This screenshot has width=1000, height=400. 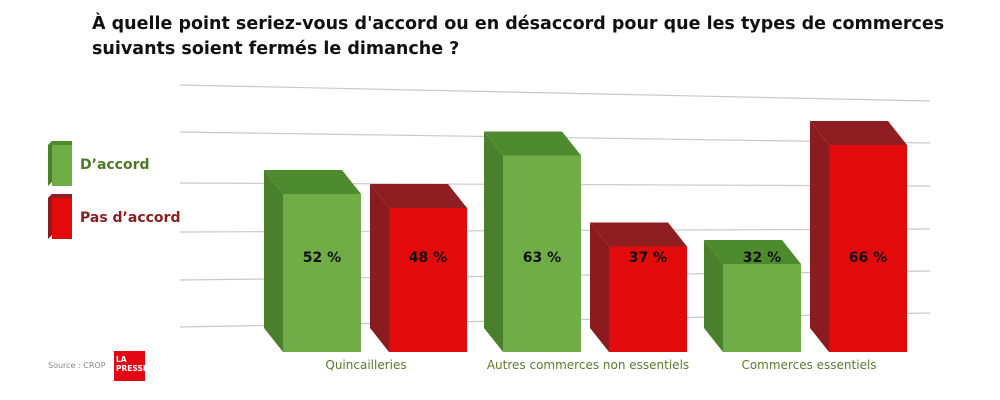 What do you see at coordinates (115, 165) in the screenshot?
I see `legend-label: D’accord` at bounding box center [115, 165].